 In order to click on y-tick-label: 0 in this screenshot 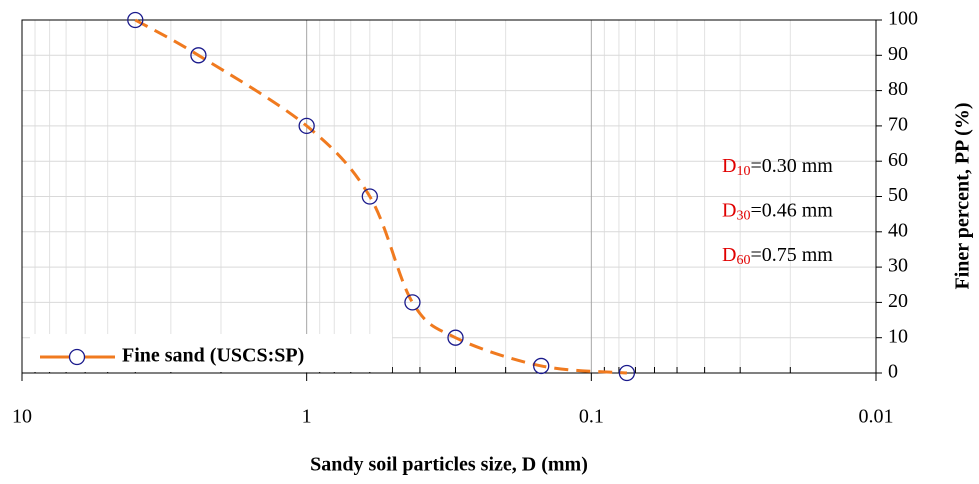, I will do `click(893, 372)`.